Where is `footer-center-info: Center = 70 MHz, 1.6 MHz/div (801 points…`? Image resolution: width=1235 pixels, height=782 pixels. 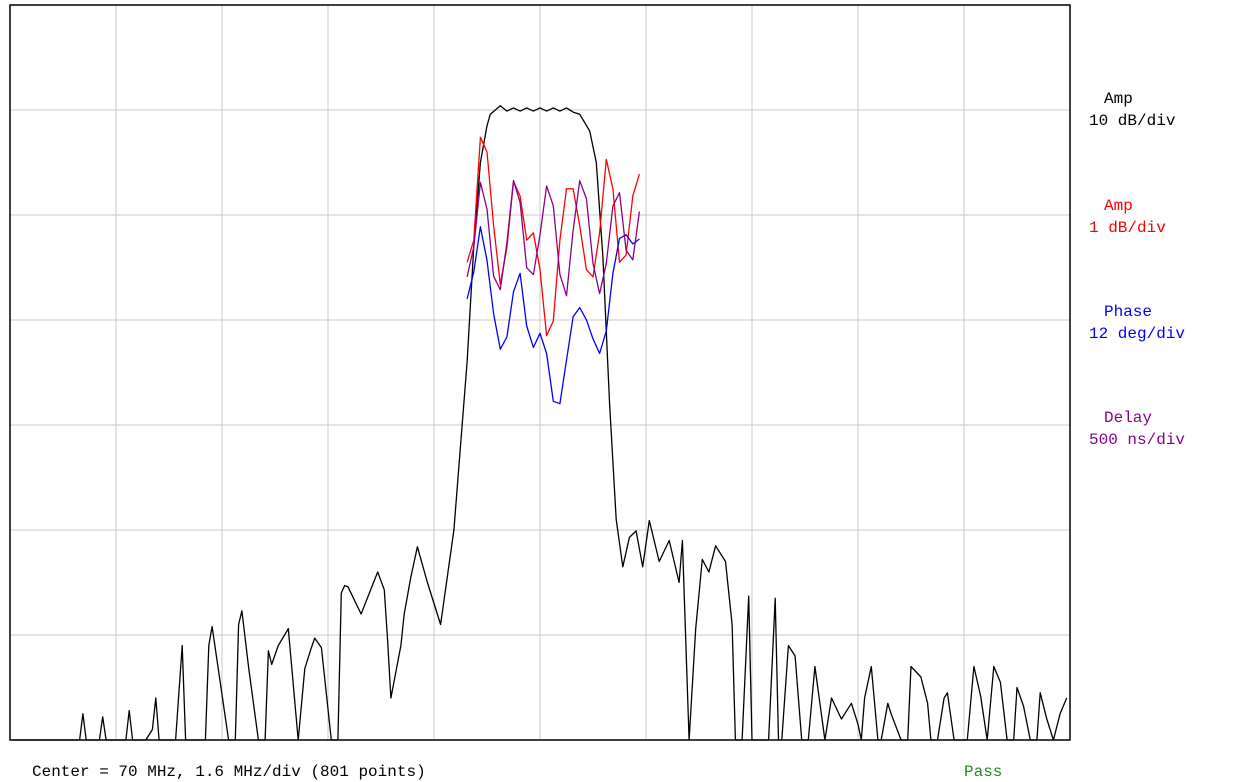 footer-center-info: Center = 70 MHz, 1.6 MHz/div (801 points… is located at coordinates (229, 772).